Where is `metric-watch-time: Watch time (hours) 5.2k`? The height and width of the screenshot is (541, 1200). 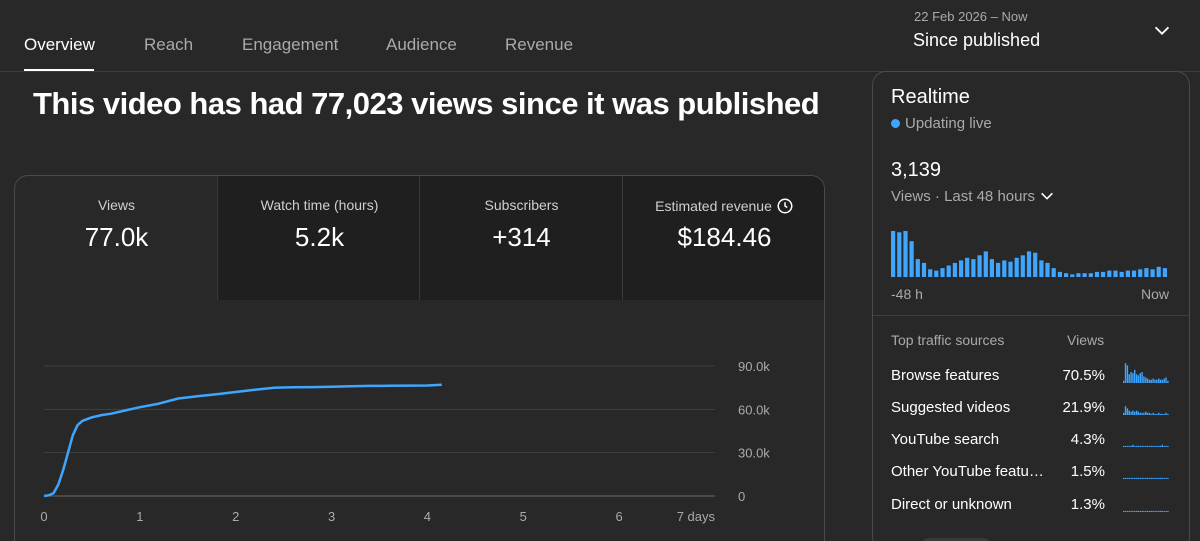 metric-watch-time: Watch time (hours) 5.2k is located at coordinates (319, 238).